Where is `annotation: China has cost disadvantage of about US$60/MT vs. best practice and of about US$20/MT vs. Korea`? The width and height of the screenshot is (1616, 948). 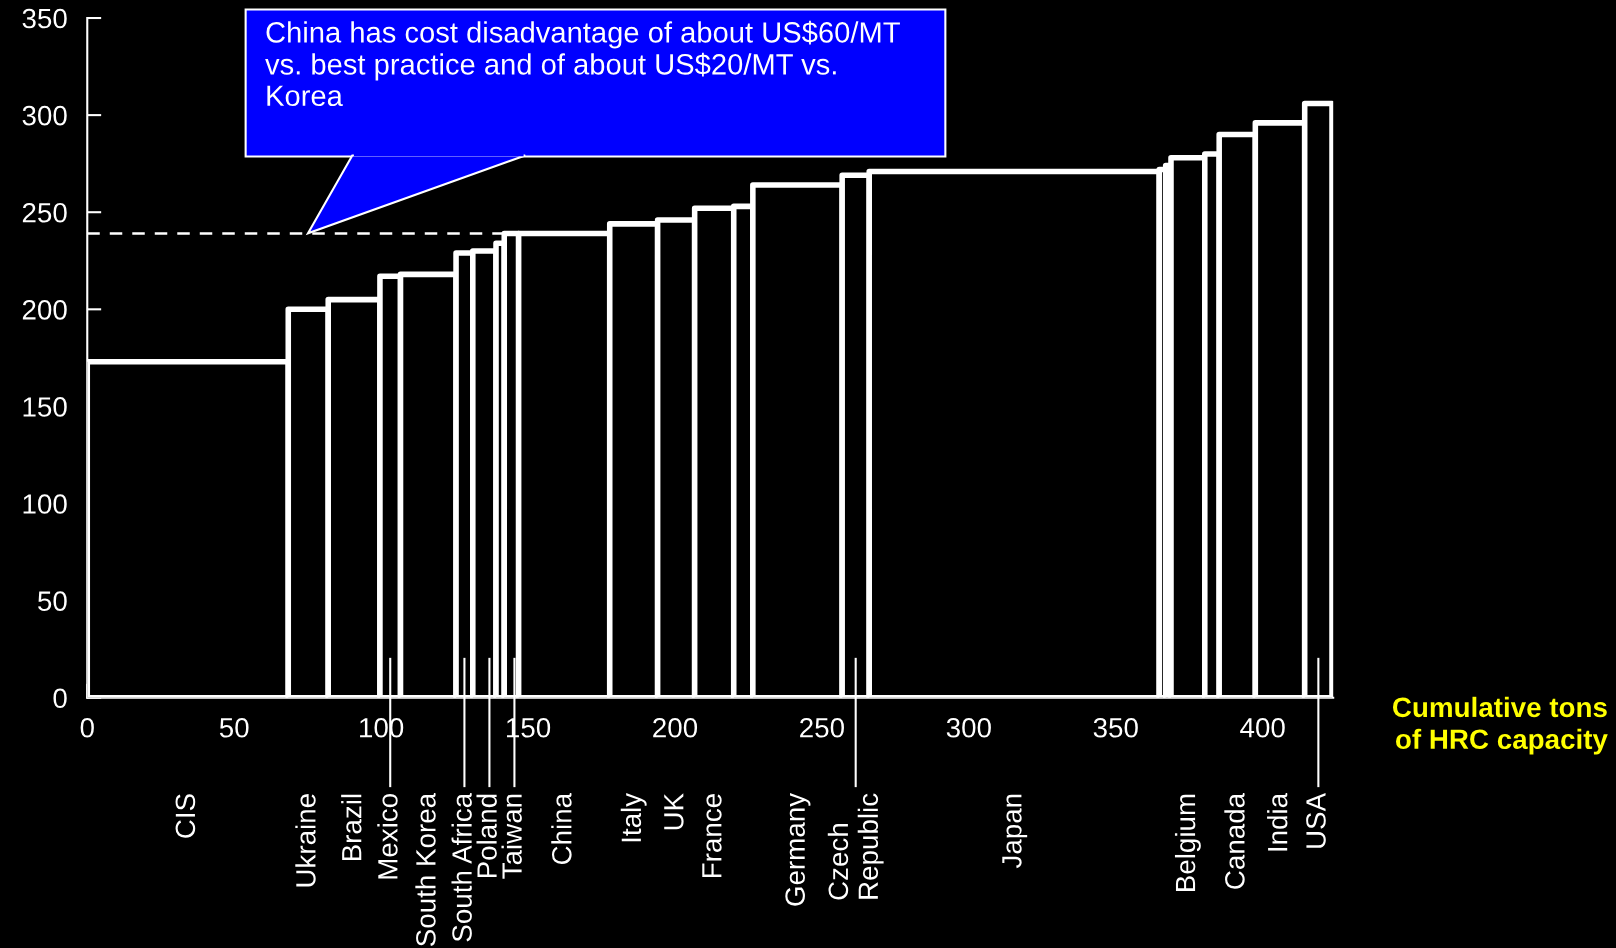 annotation: China has cost disadvantage of about US$60/MT vs. best practice and of about US$20/MT vs. Korea is located at coordinates (582, 63).